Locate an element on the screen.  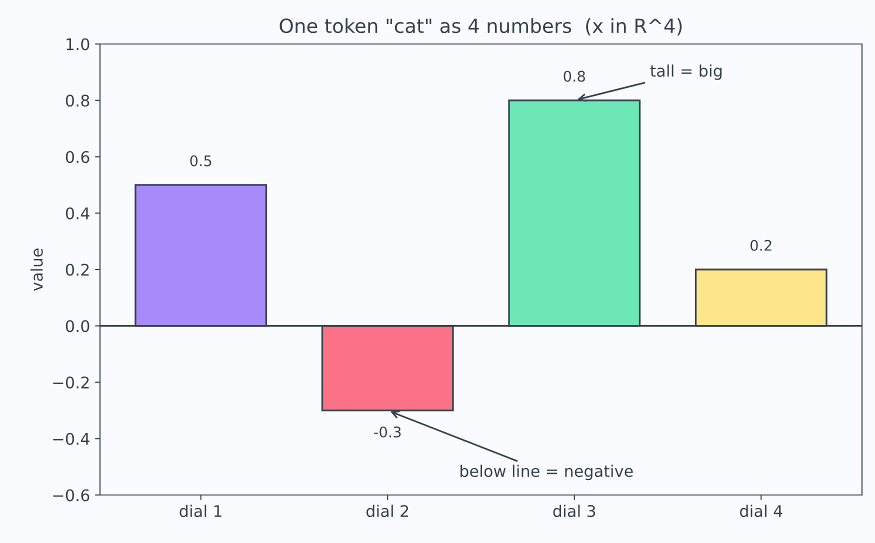
y-tick-label: 0.8 is located at coordinates (78, 100).